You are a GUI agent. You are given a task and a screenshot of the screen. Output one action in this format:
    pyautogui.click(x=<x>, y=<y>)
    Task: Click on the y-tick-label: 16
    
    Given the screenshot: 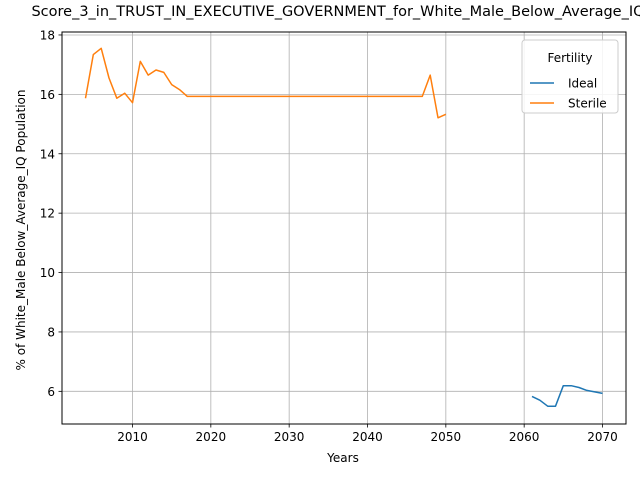 What is the action you would take?
    pyautogui.click(x=47, y=95)
    